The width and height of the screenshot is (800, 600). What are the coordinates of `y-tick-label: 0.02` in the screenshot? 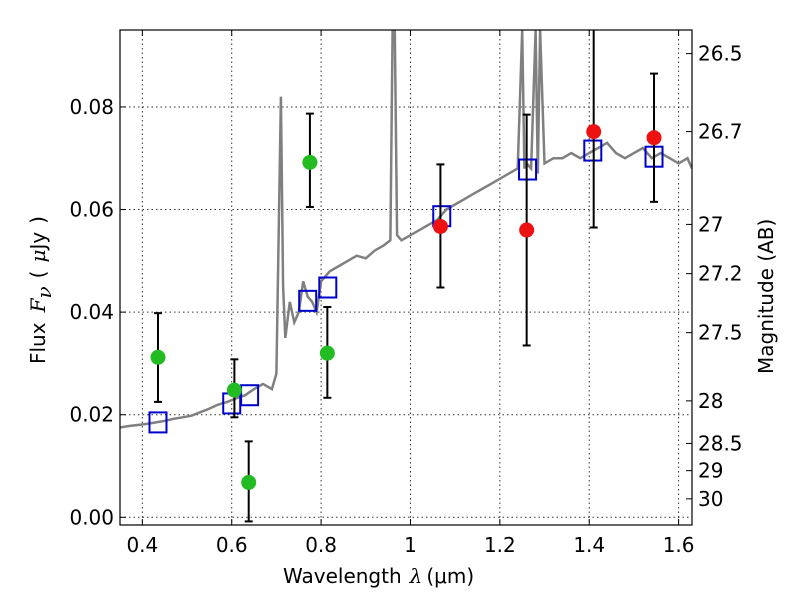 It's located at (91, 415).